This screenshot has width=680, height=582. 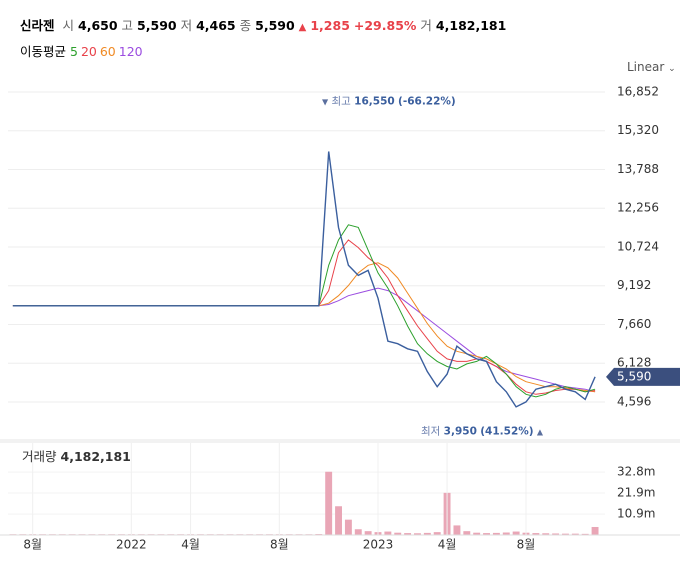 I want to click on y-tick-label: 9,192, so click(x=634, y=285).